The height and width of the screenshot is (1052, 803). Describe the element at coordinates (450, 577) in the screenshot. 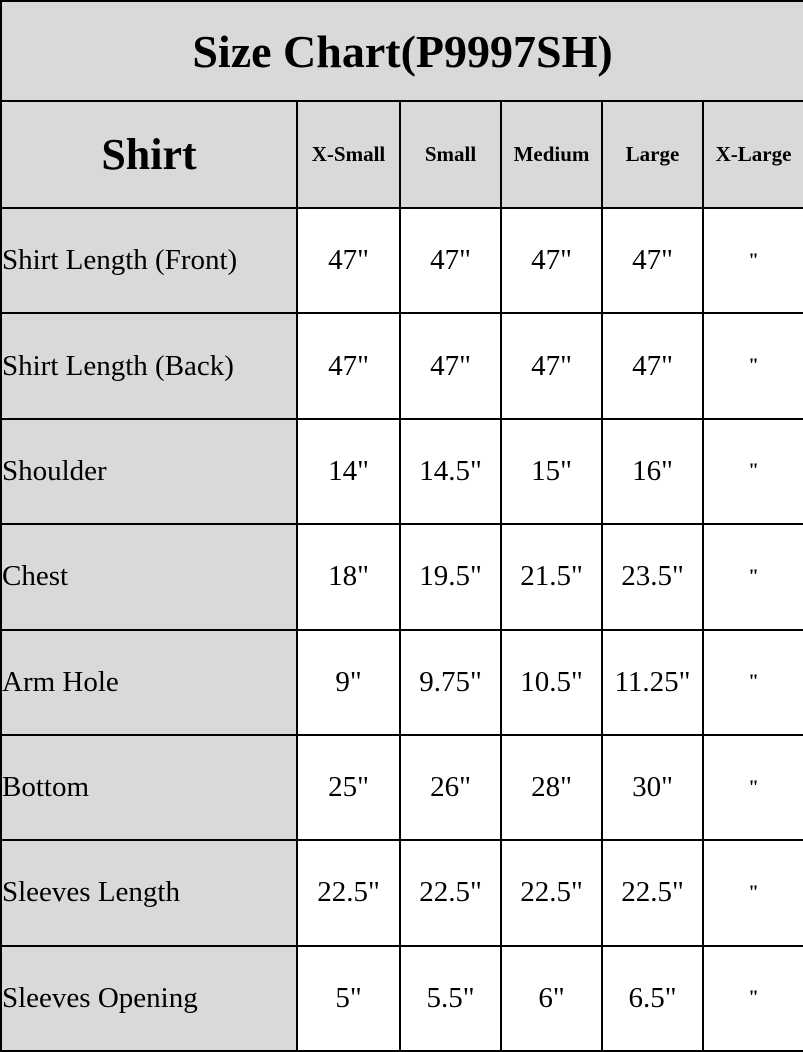

I see `size-value: 19.5"` at that location.